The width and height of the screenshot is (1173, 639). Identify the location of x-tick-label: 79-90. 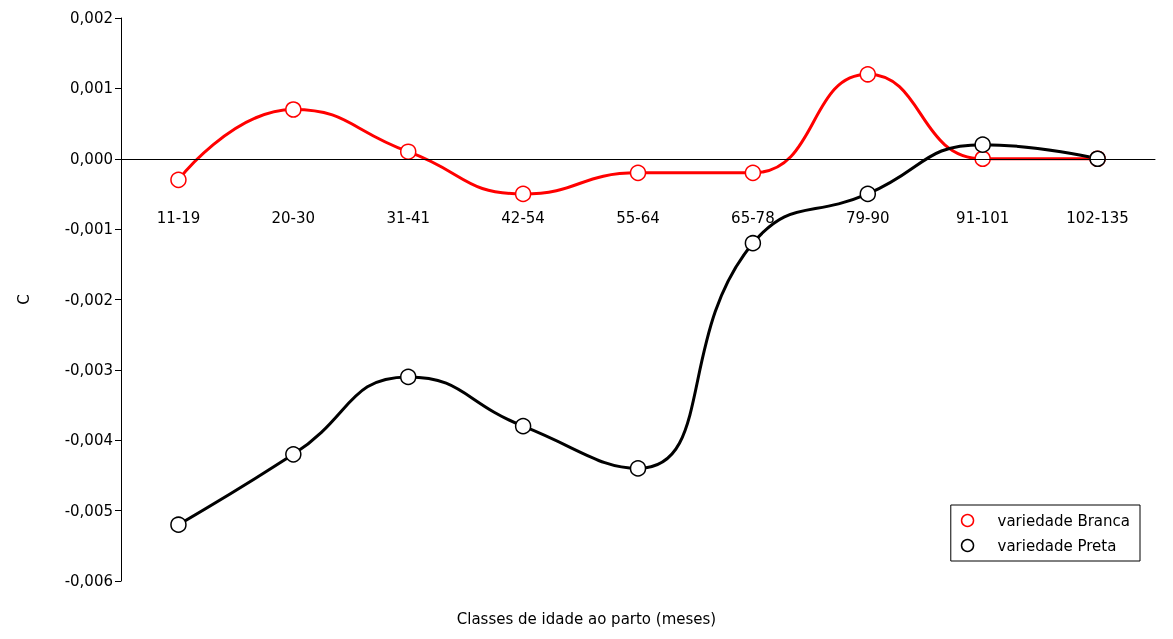
(867, 218).